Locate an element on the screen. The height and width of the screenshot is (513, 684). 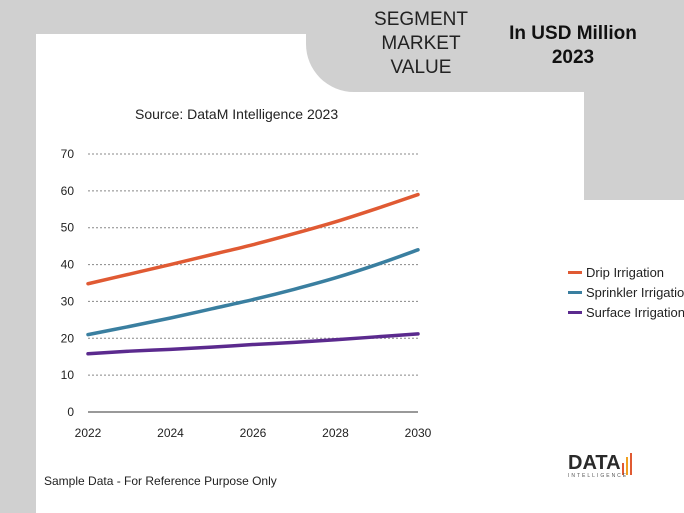
source-caption: Source: DataM Intelligence 2023 is located at coordinates (237, 114).